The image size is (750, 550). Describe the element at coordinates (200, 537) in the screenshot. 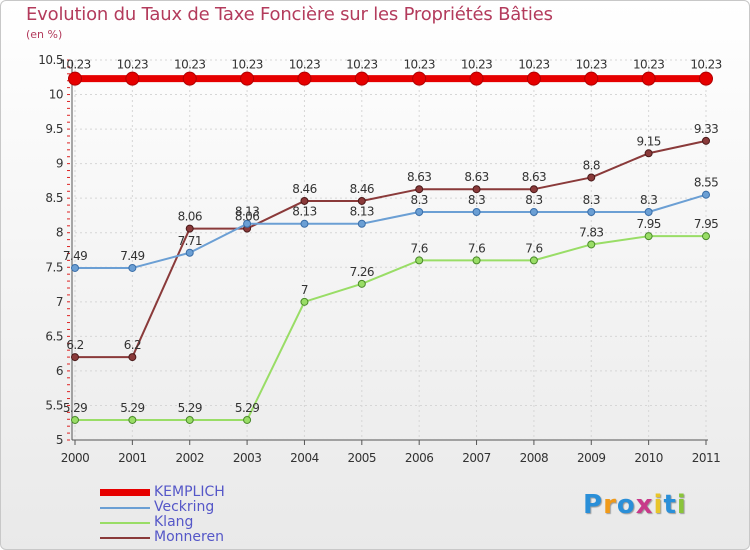

I see `legend-item-monneren: Monneren` at that location.